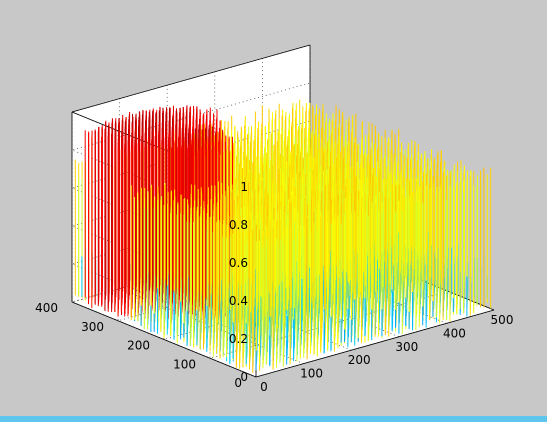  What do you see at coordinates (244, 377) in the screenshot?
I see `z-tick-label: 0` at bounding box center [244, 377].